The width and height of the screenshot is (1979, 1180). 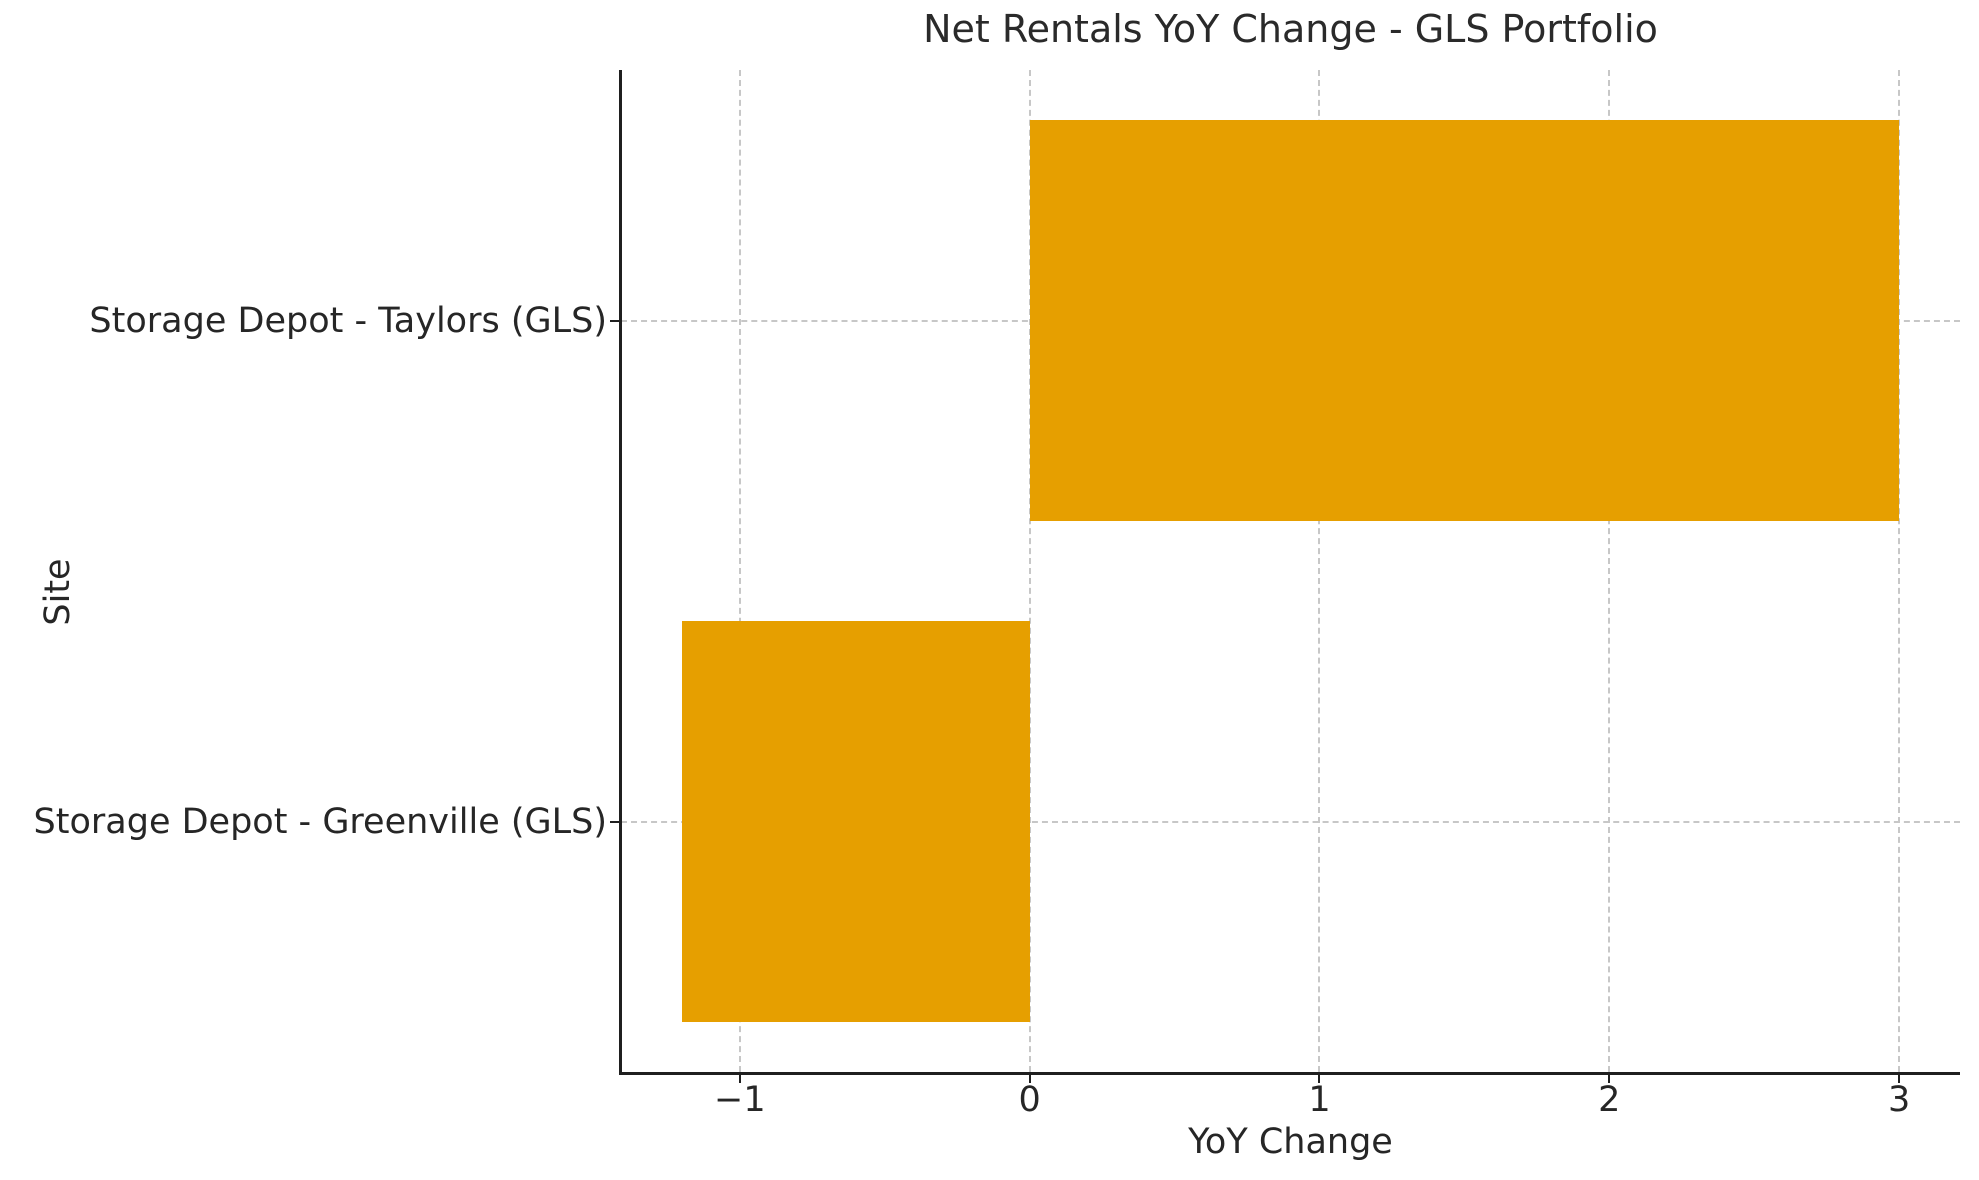 What do you see at coordinates (1464, 320) in the screenshot?
I see `bar-storage-depot-taylors-gls` at bounding box center [1464, 320].